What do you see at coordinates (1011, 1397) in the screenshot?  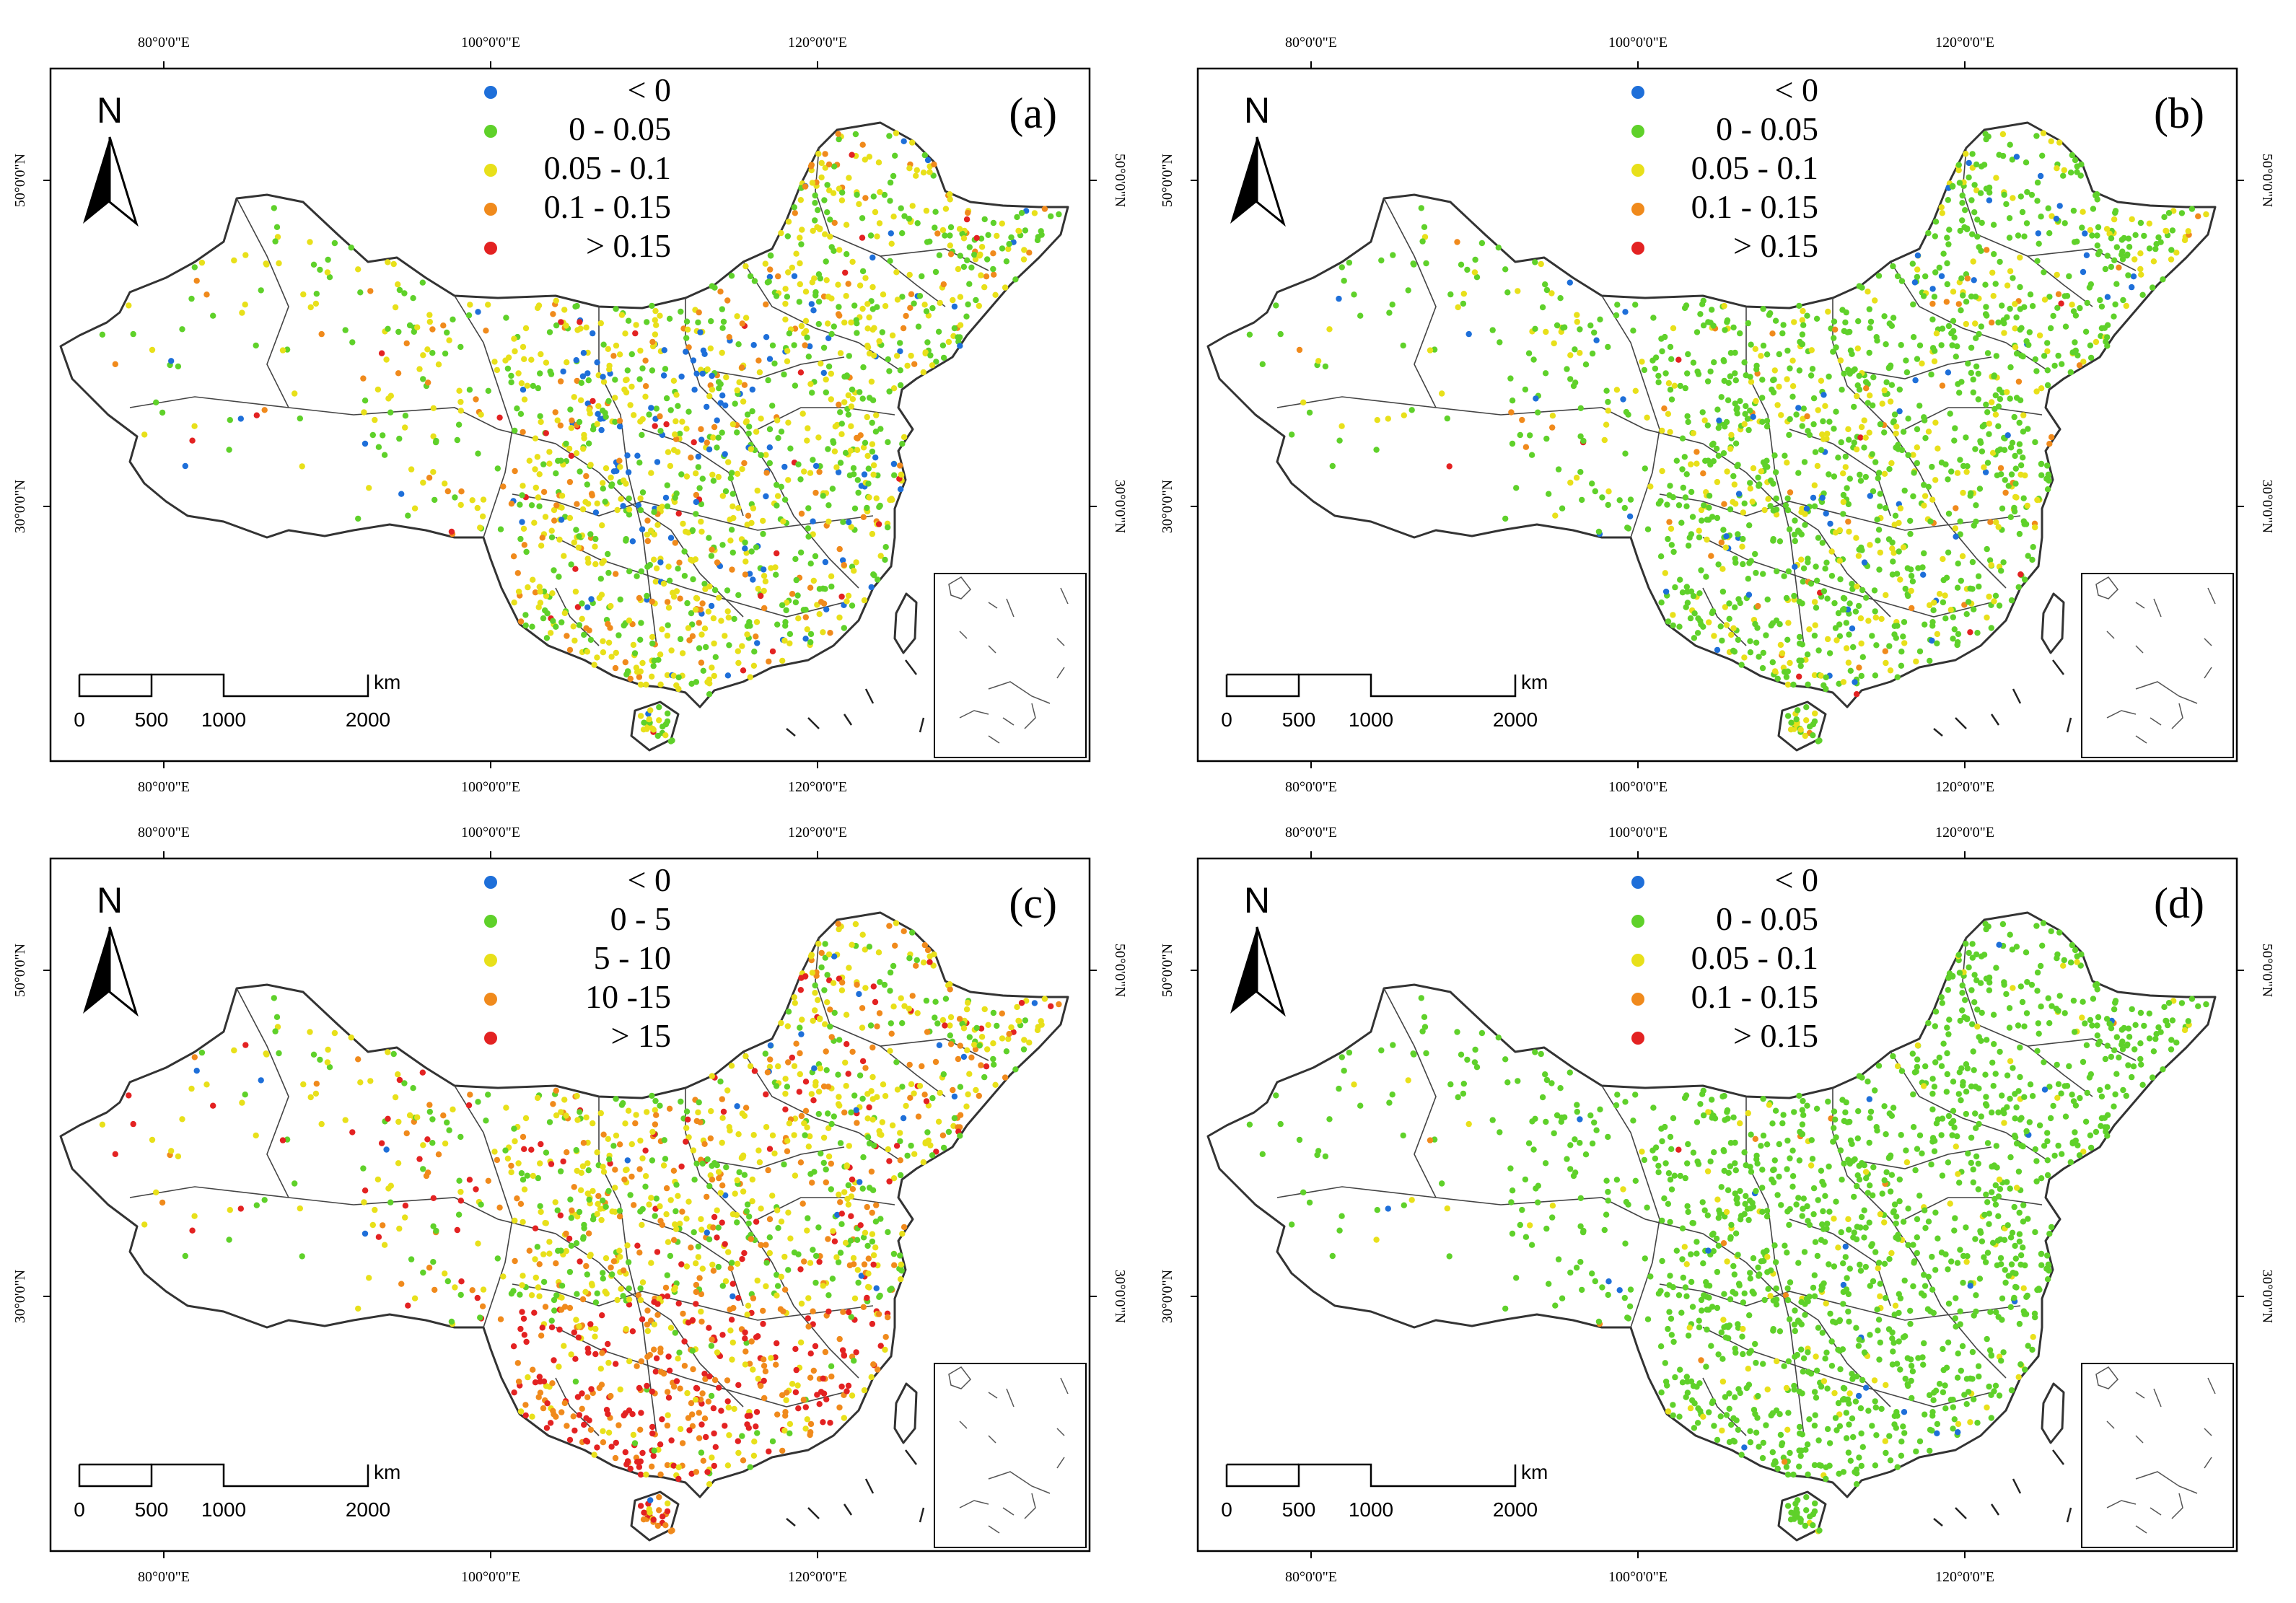 I see `inset-island` at bounding box center [1011, 1397].